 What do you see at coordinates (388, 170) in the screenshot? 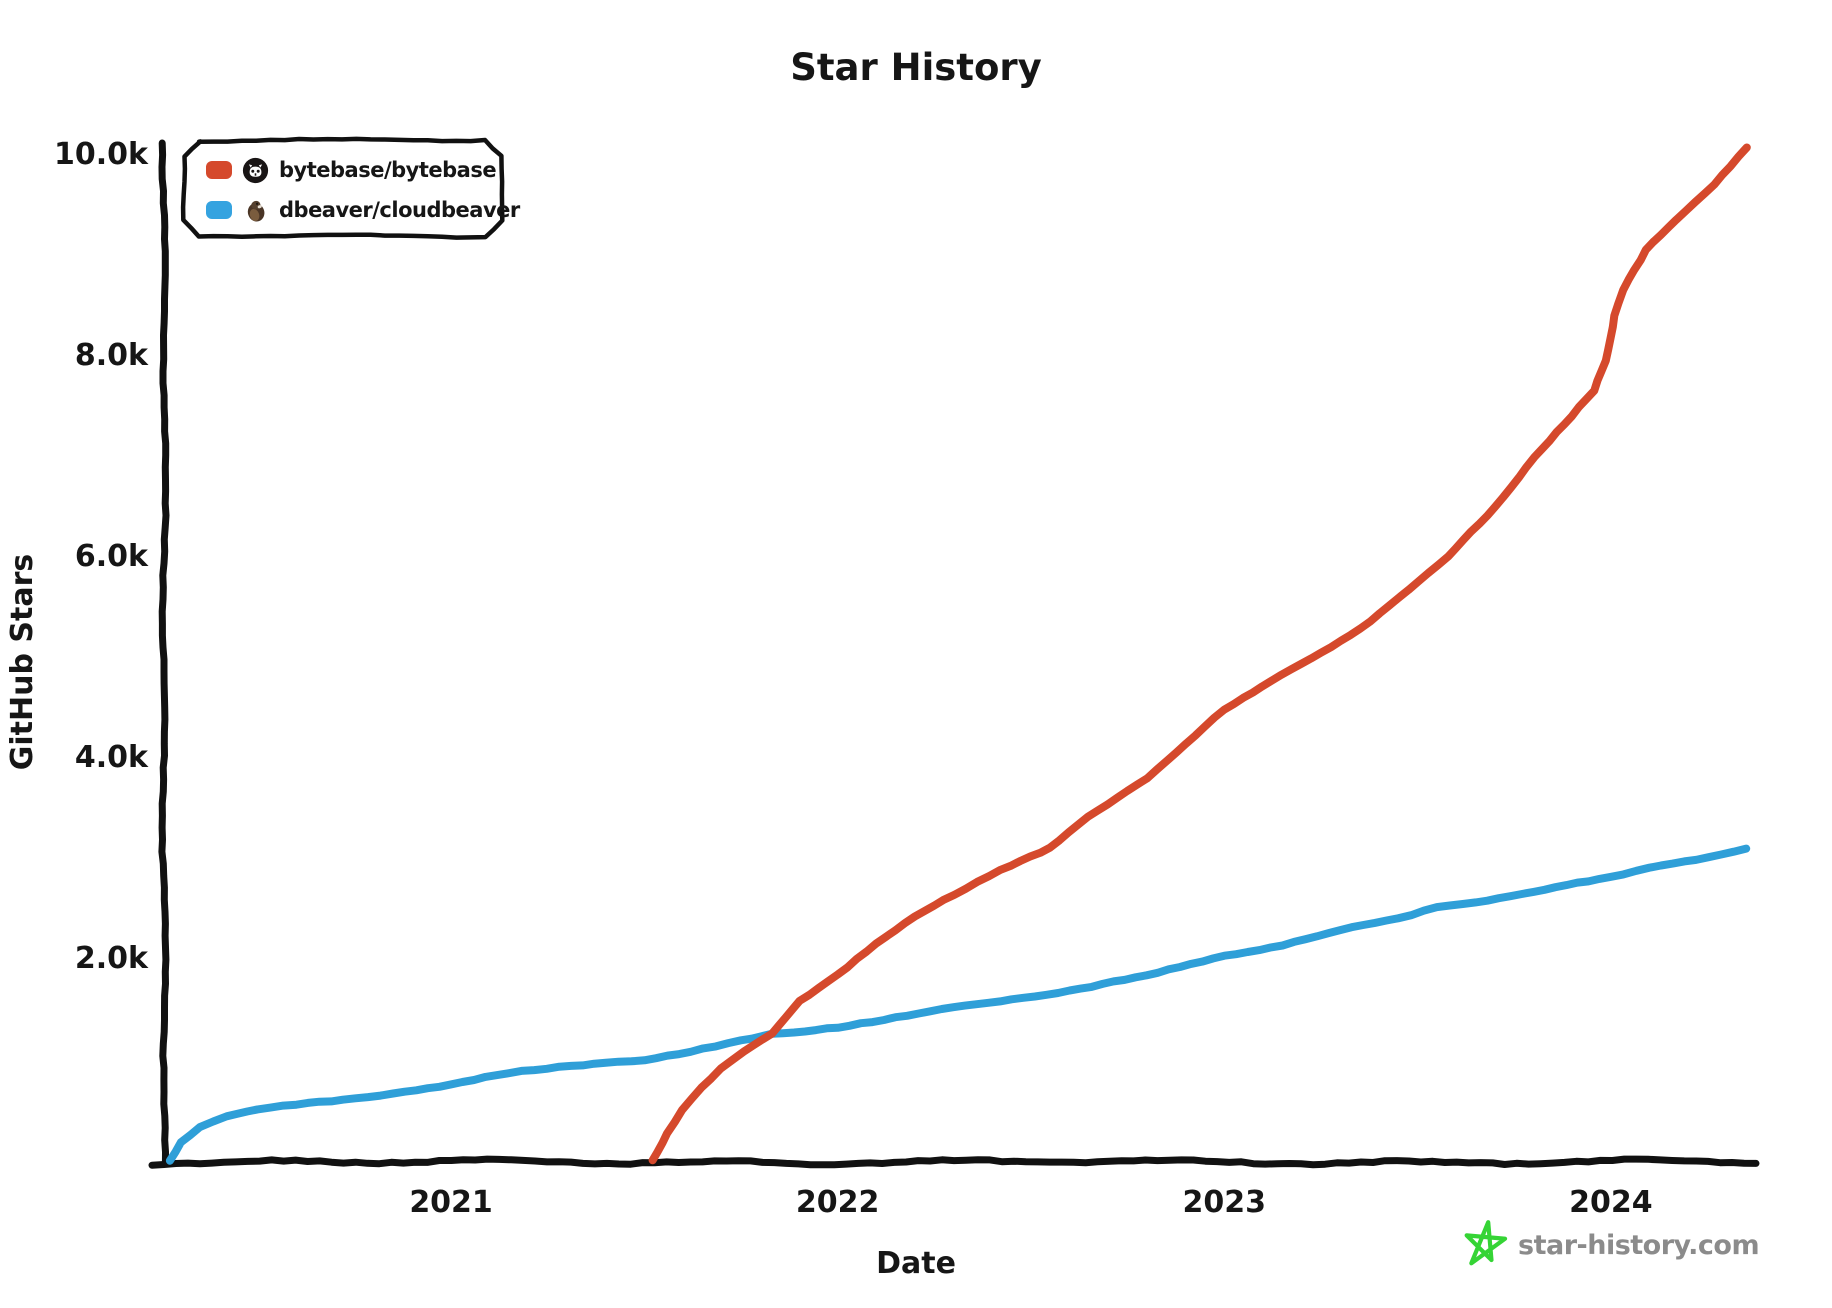
I see `legend-label: bytebase/bytebase` at bounding box center [388, 170].